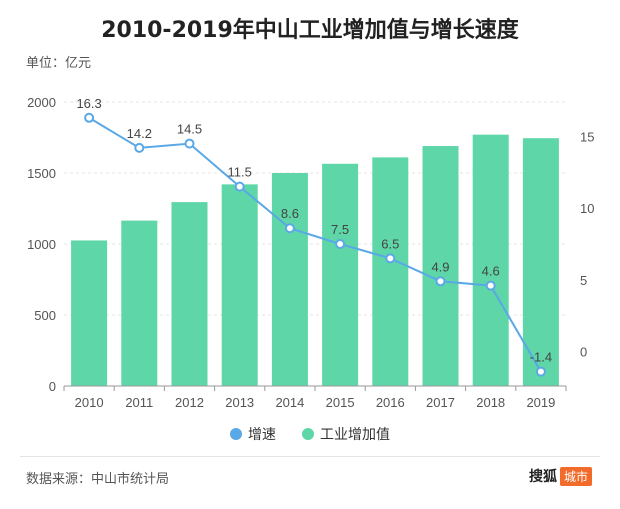 The height and width of the screenshot is (509, 620). I want to click on growth-data-label: 6.5, so click(390, 243).